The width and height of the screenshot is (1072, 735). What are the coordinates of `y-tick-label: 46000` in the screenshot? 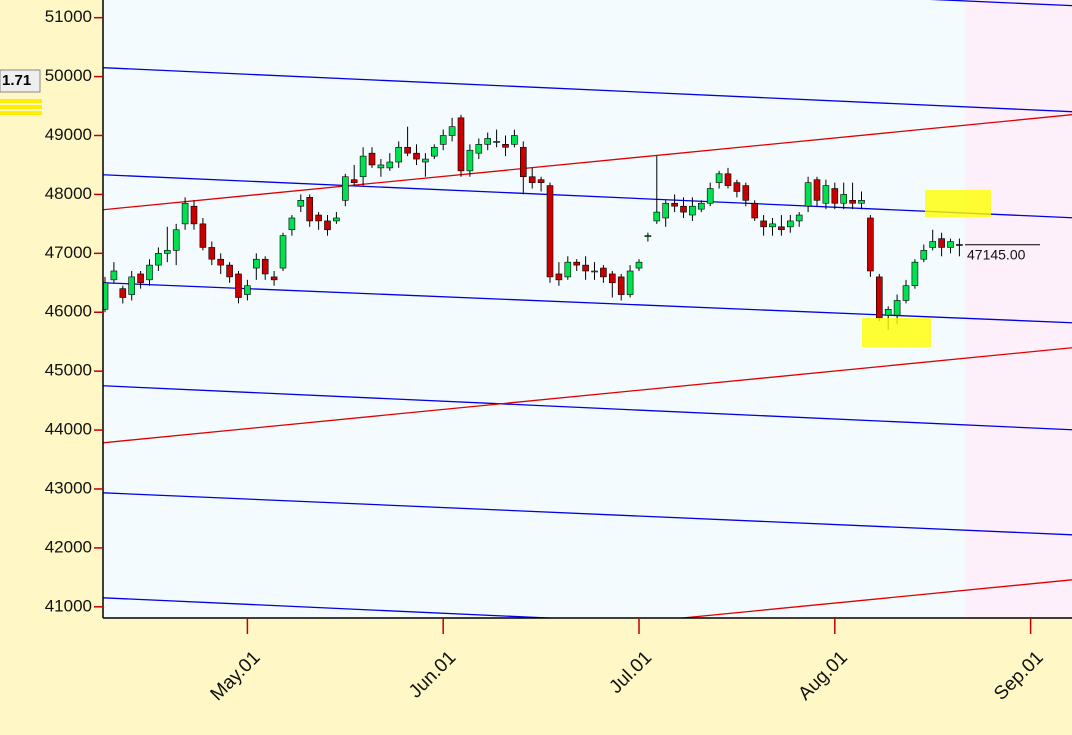 It's located at (68, 311).